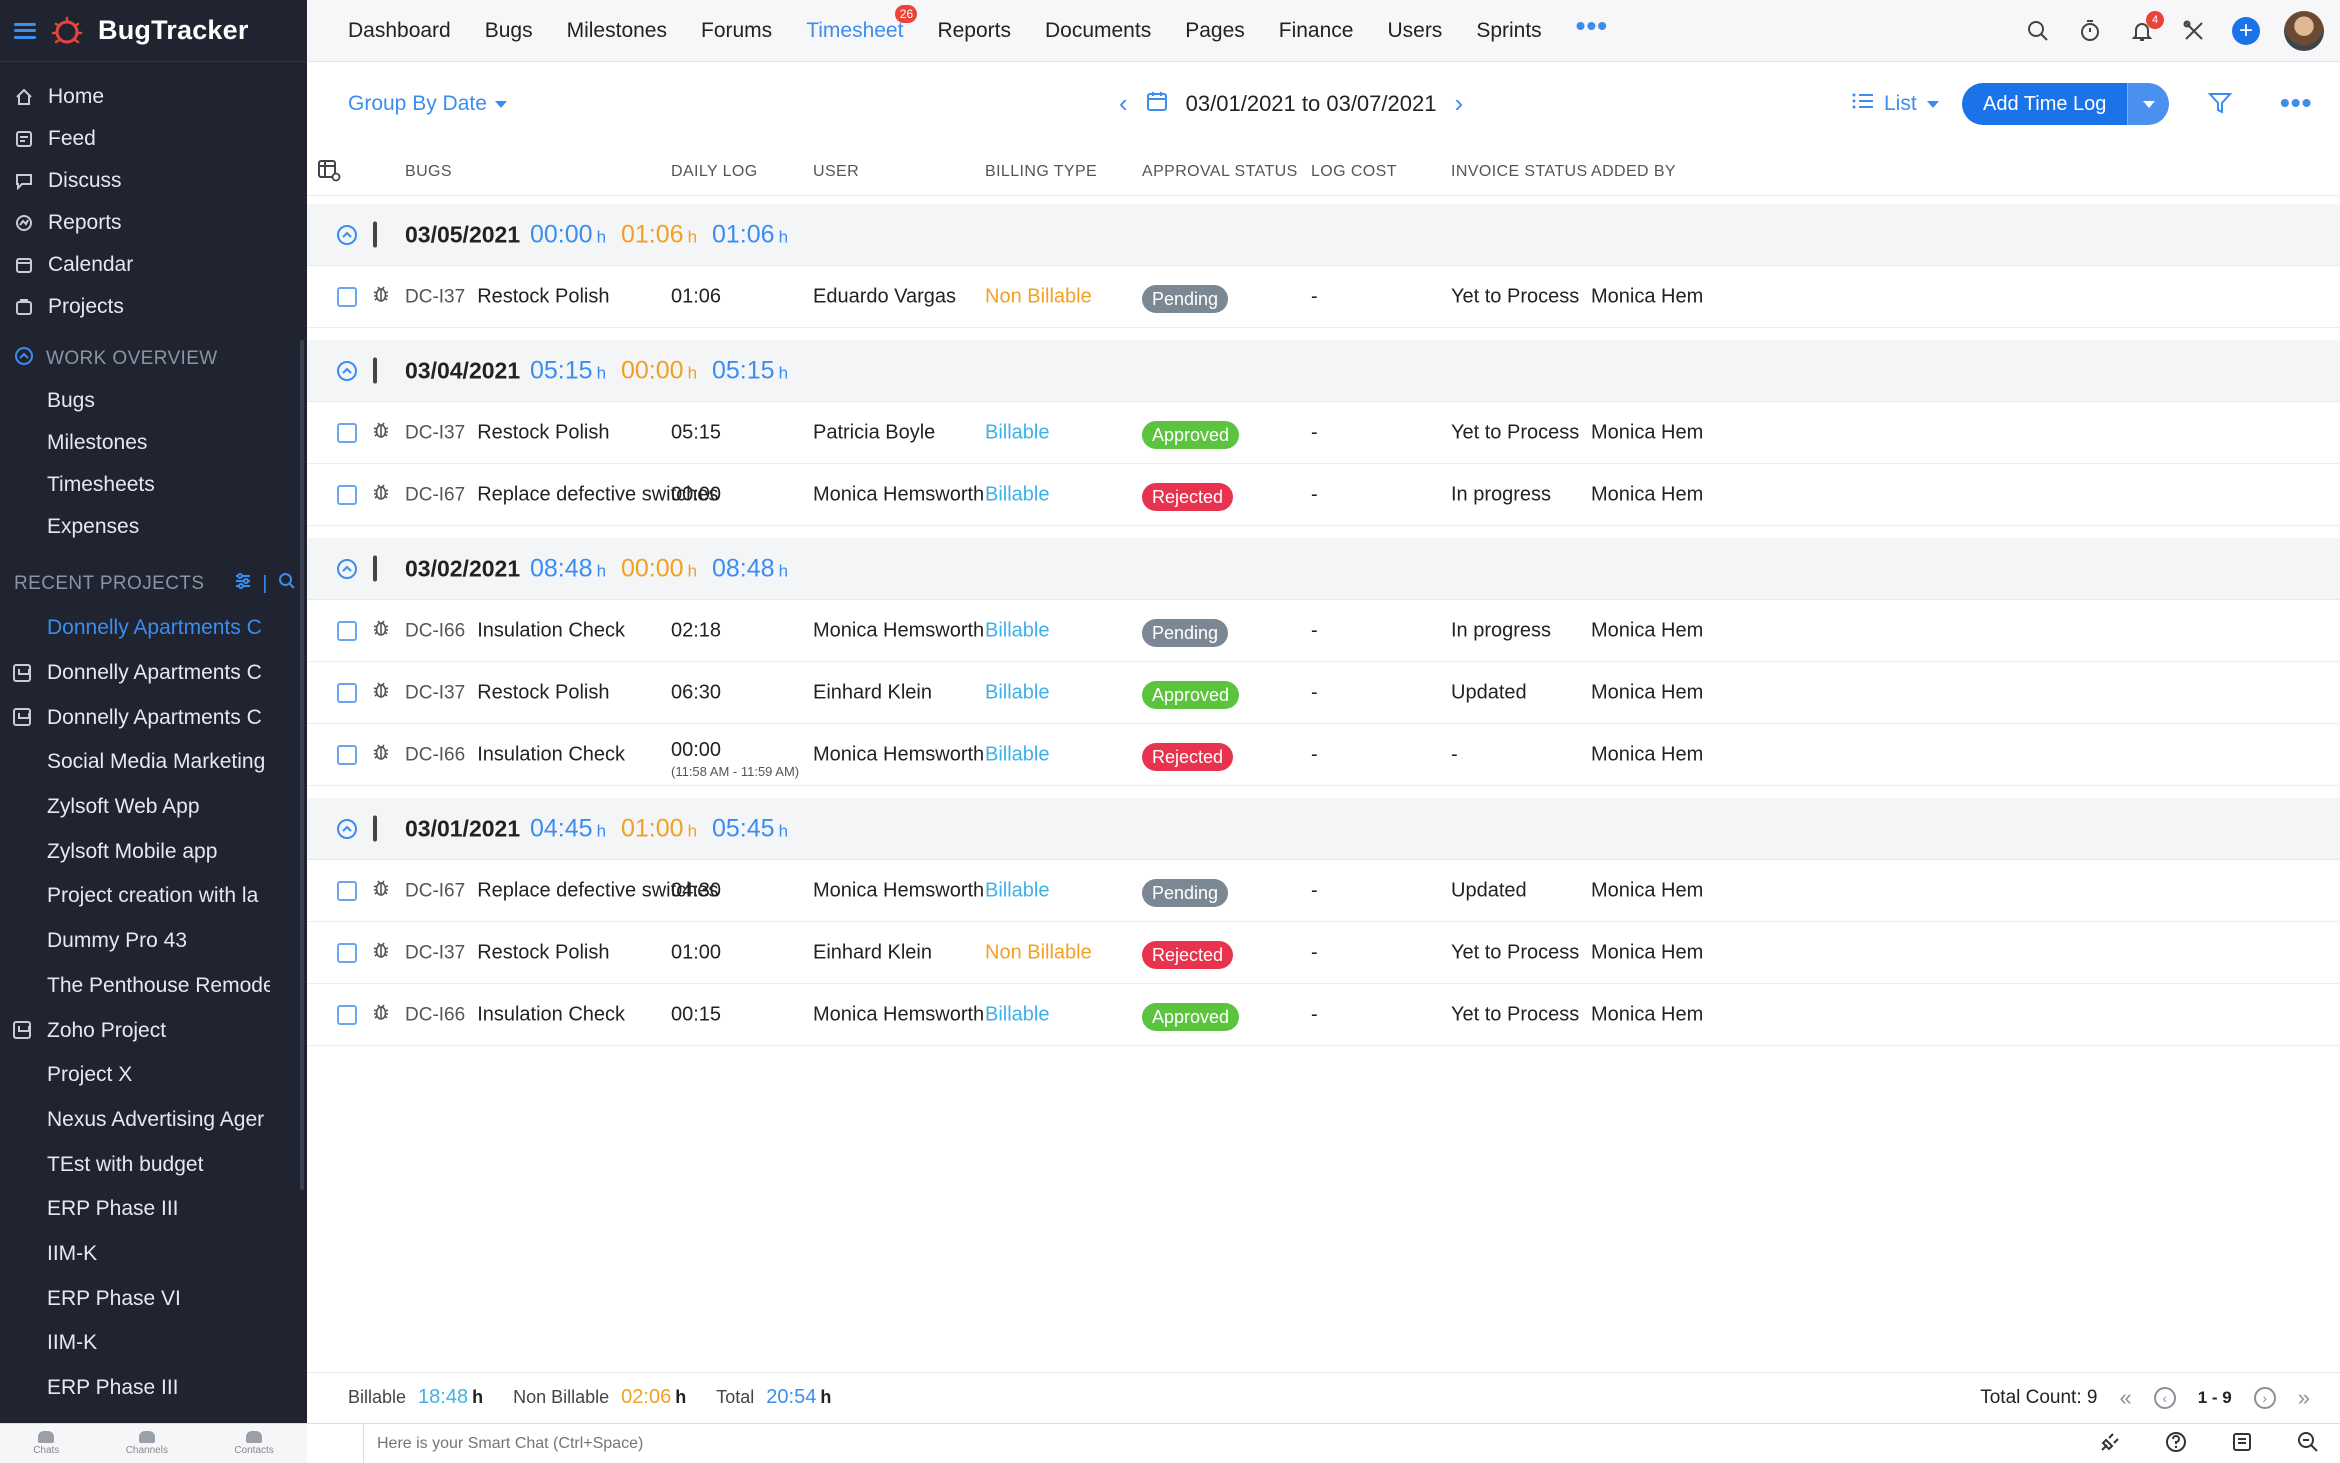  I want to click on date-range: 03/01/2021 to 03/07/2021, so click(1311, 103).